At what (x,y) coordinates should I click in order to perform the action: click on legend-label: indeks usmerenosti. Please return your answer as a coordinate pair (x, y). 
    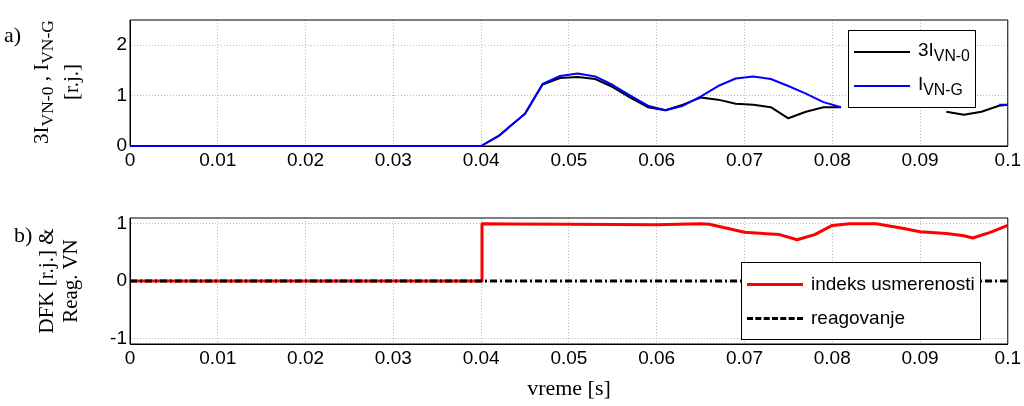
    Looking at the image, I should click on (893, 284).